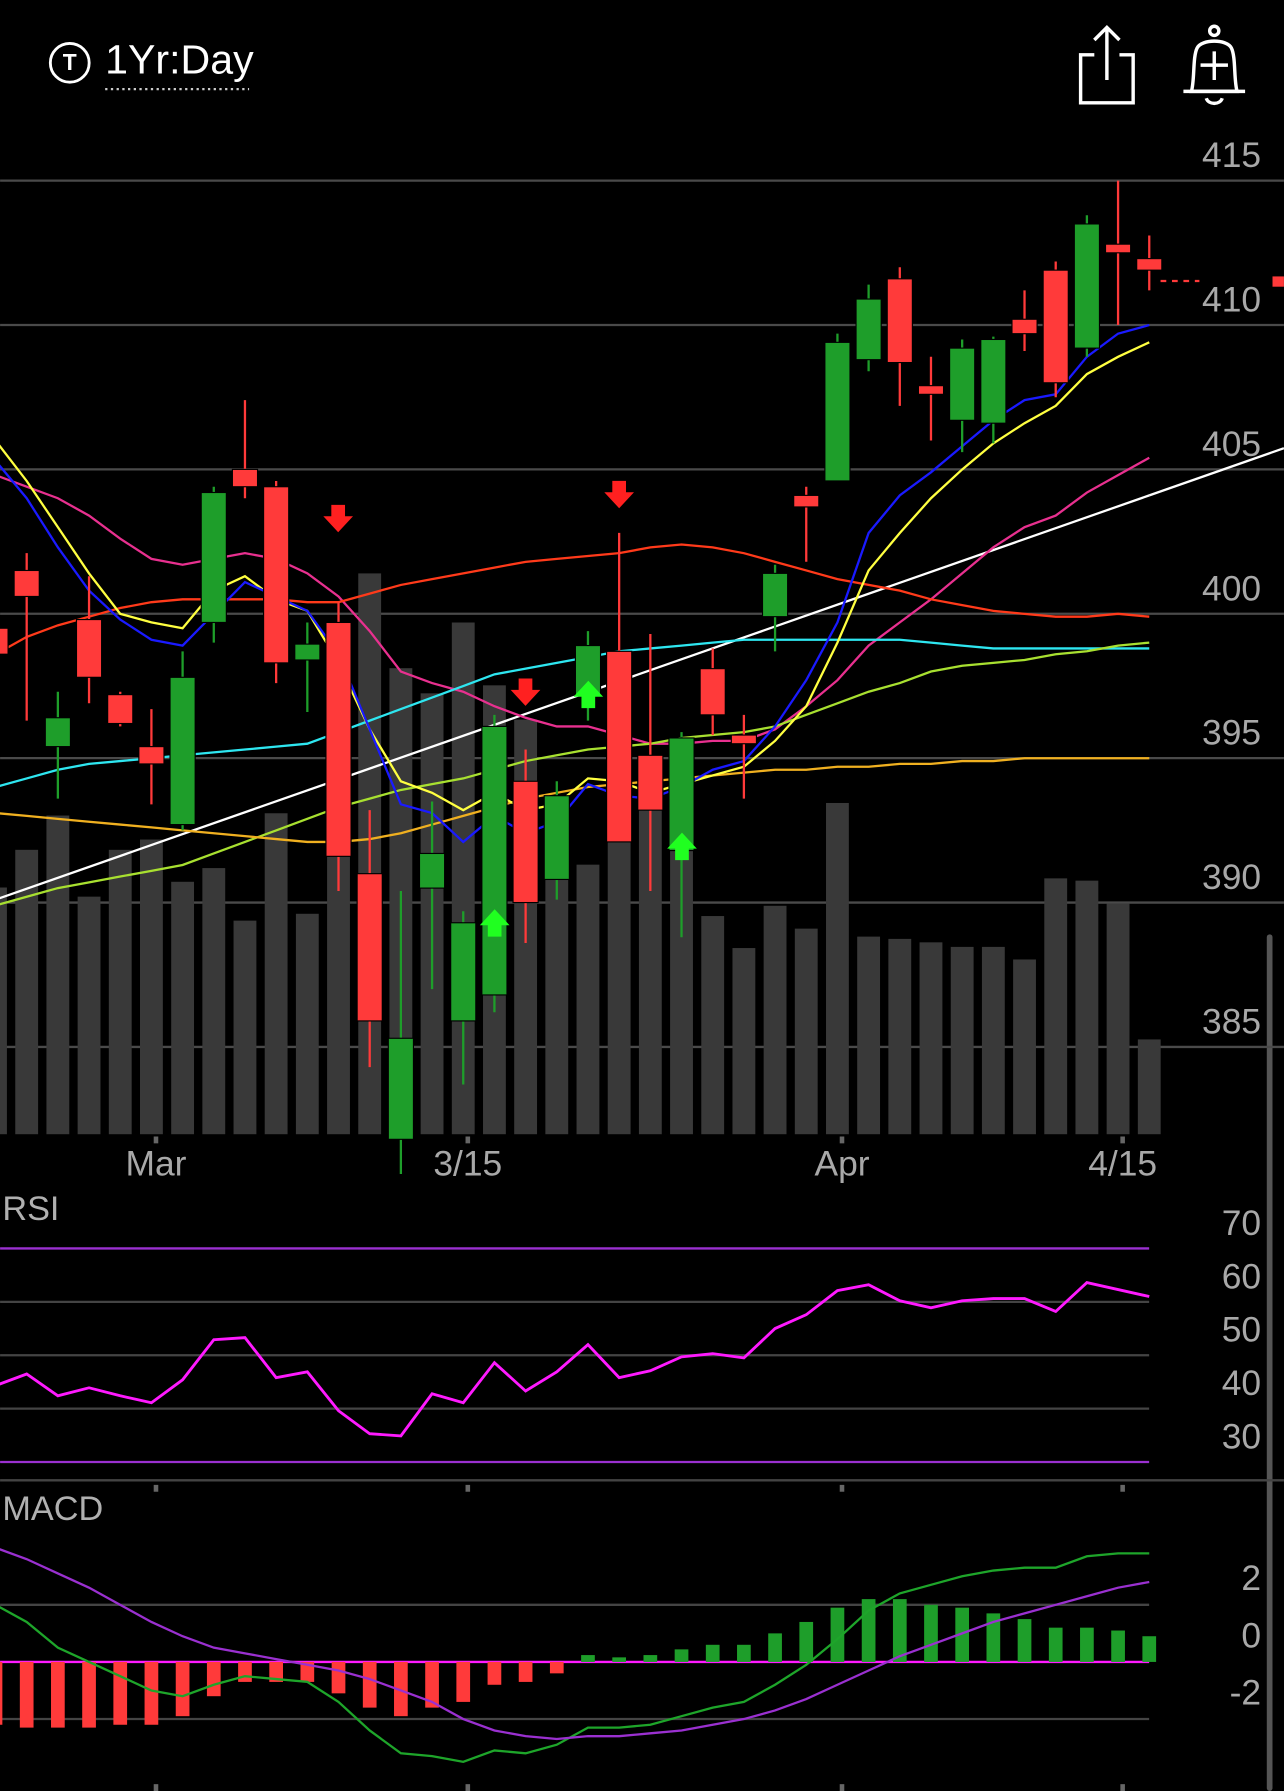  I want to click on y-tick-label: 2, so click(1251, 1578).